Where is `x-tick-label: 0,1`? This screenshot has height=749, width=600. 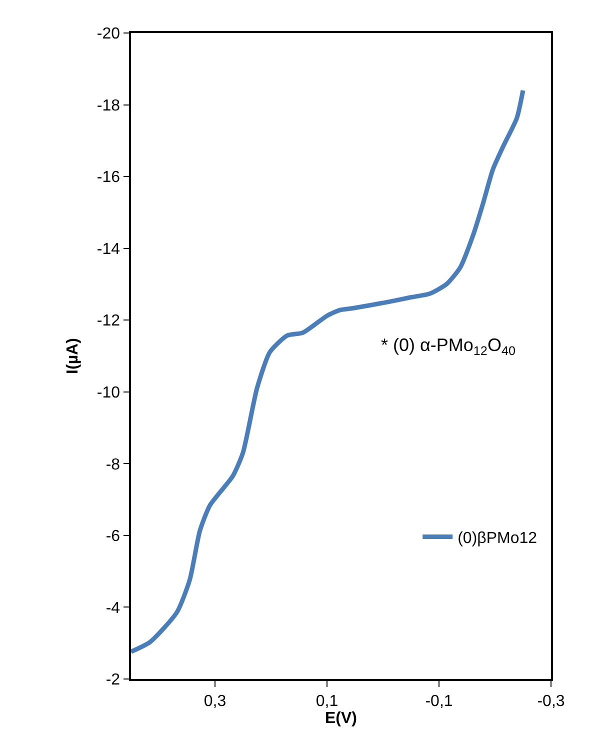
x-tick-label: 0,1 is located at coordinates (327, 701).